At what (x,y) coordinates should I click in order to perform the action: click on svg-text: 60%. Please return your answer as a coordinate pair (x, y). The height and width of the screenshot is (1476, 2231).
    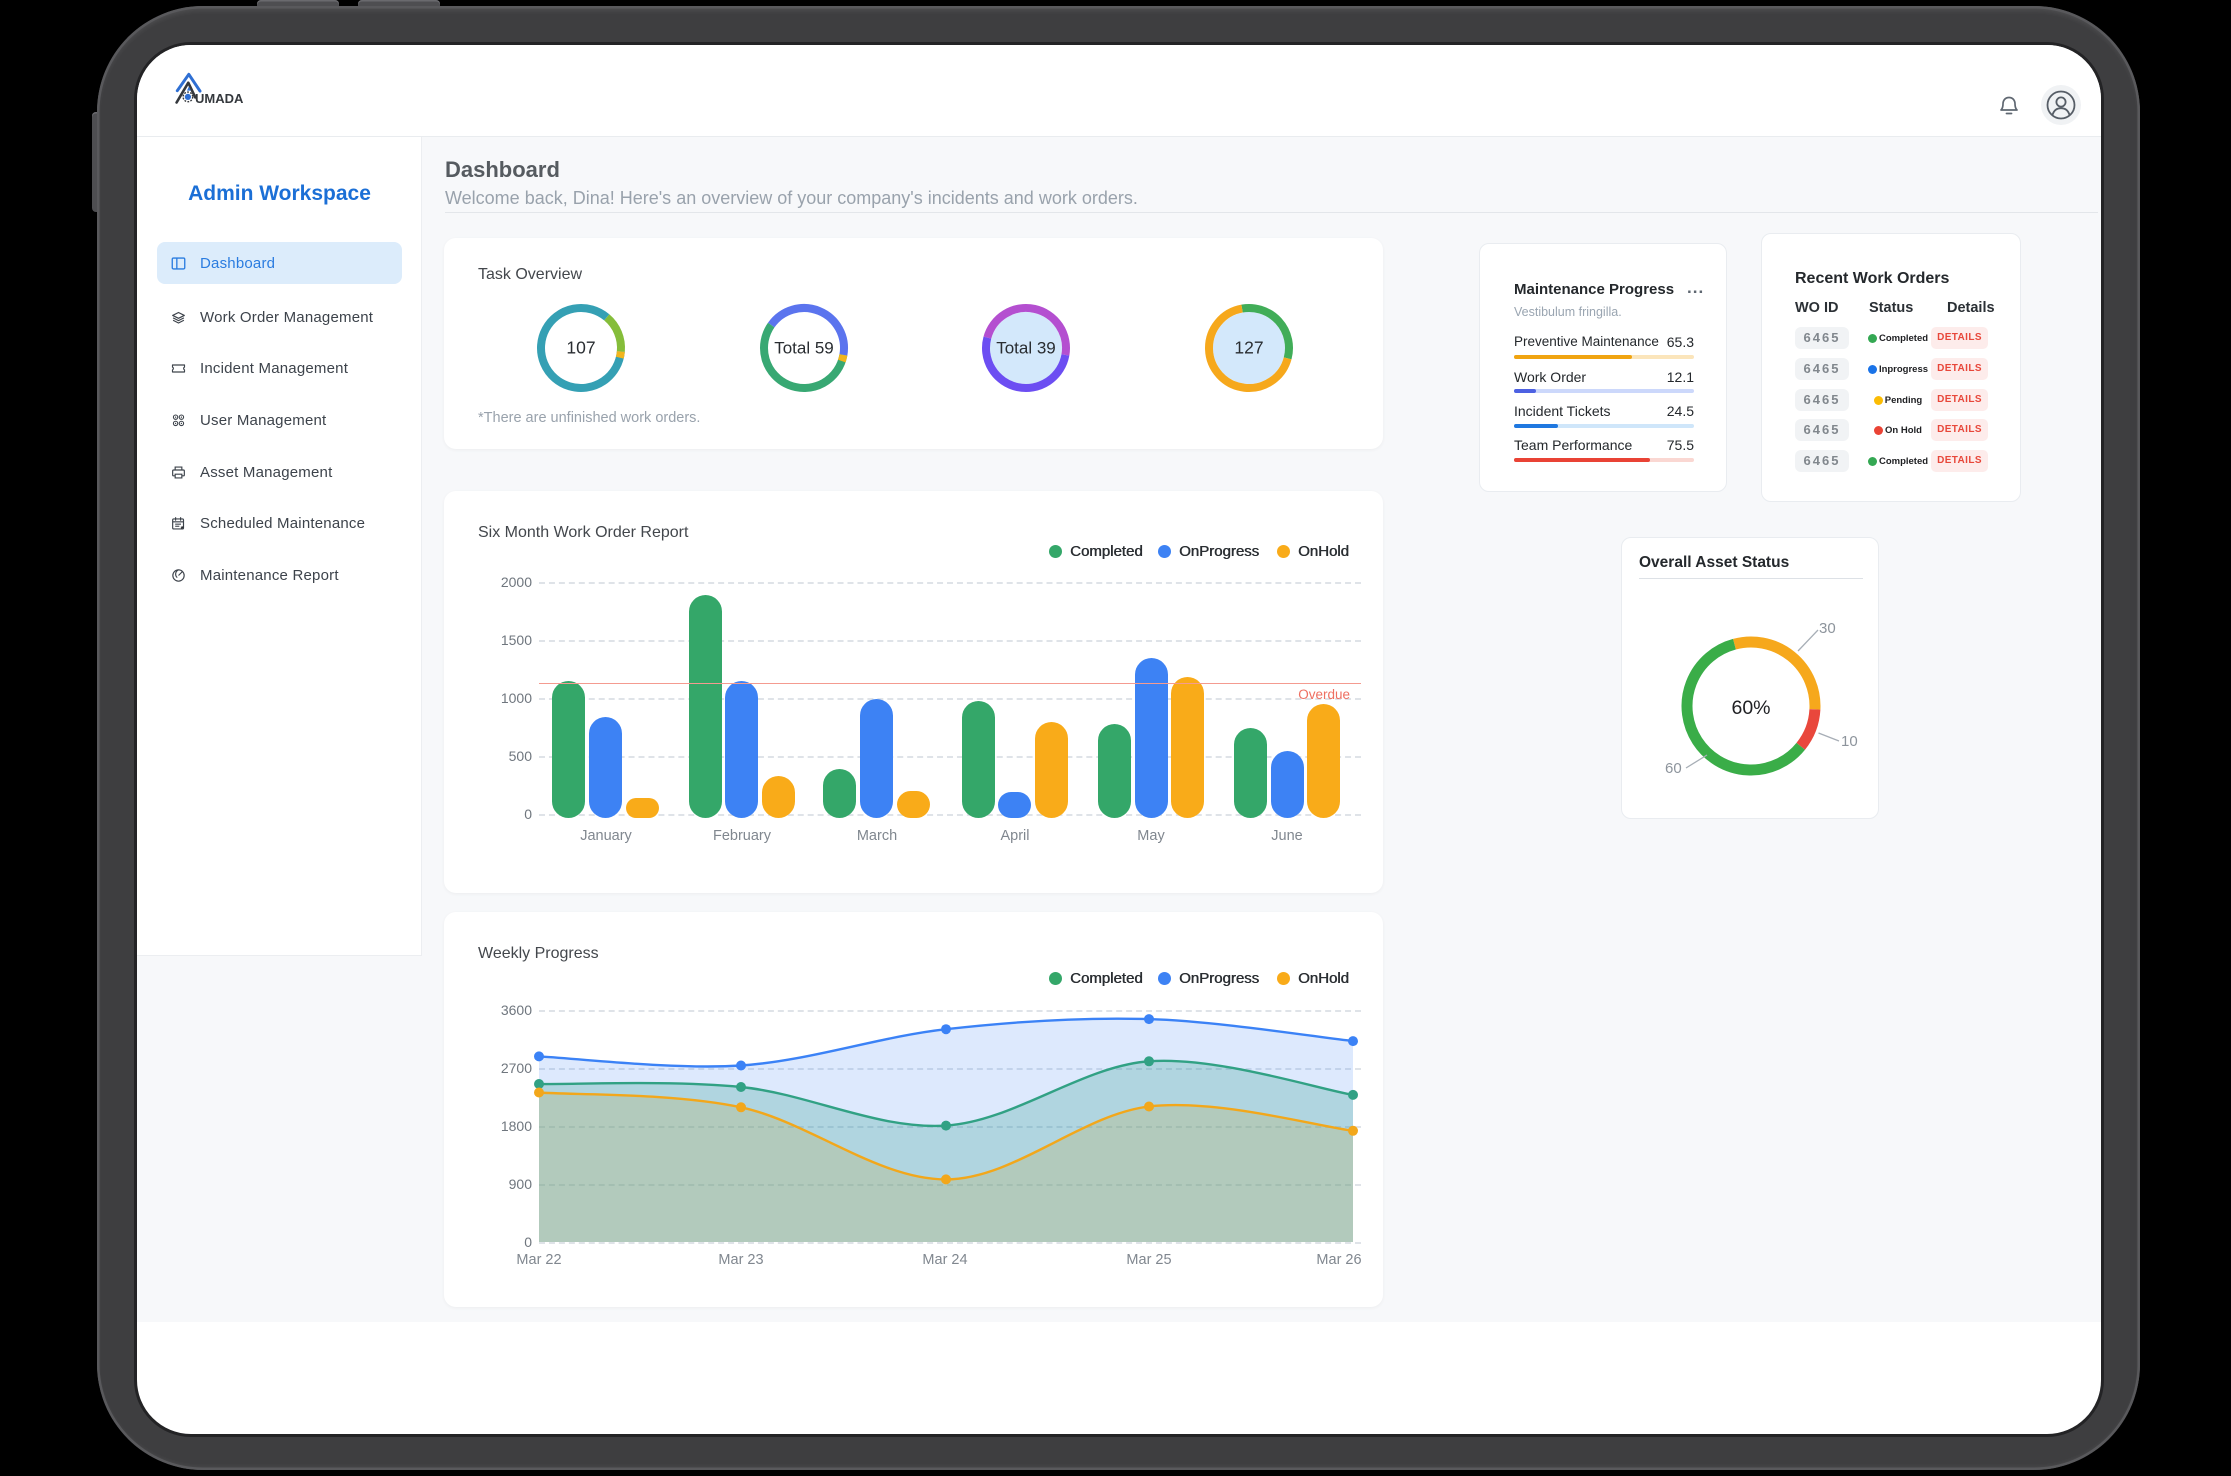
    Looking at the image, I should click on (1750, 708).